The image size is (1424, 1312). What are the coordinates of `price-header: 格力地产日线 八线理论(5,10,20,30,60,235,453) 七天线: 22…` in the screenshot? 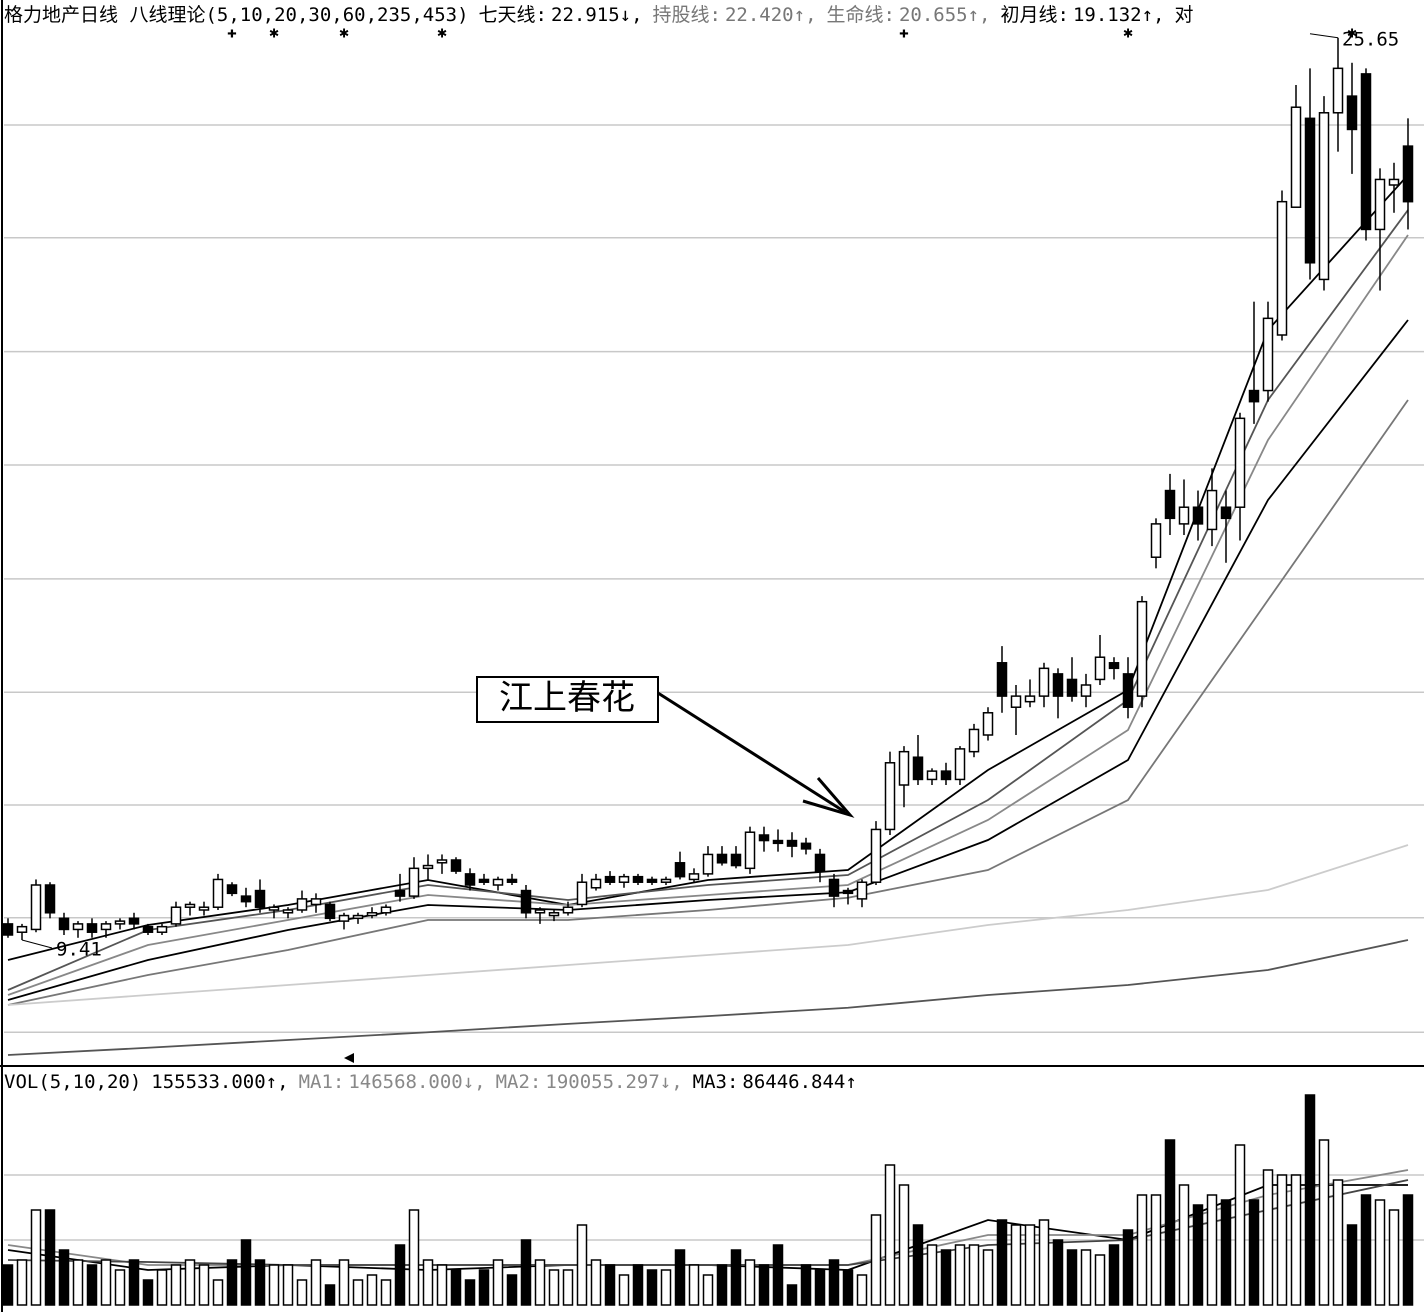 It's located at (599, 15).